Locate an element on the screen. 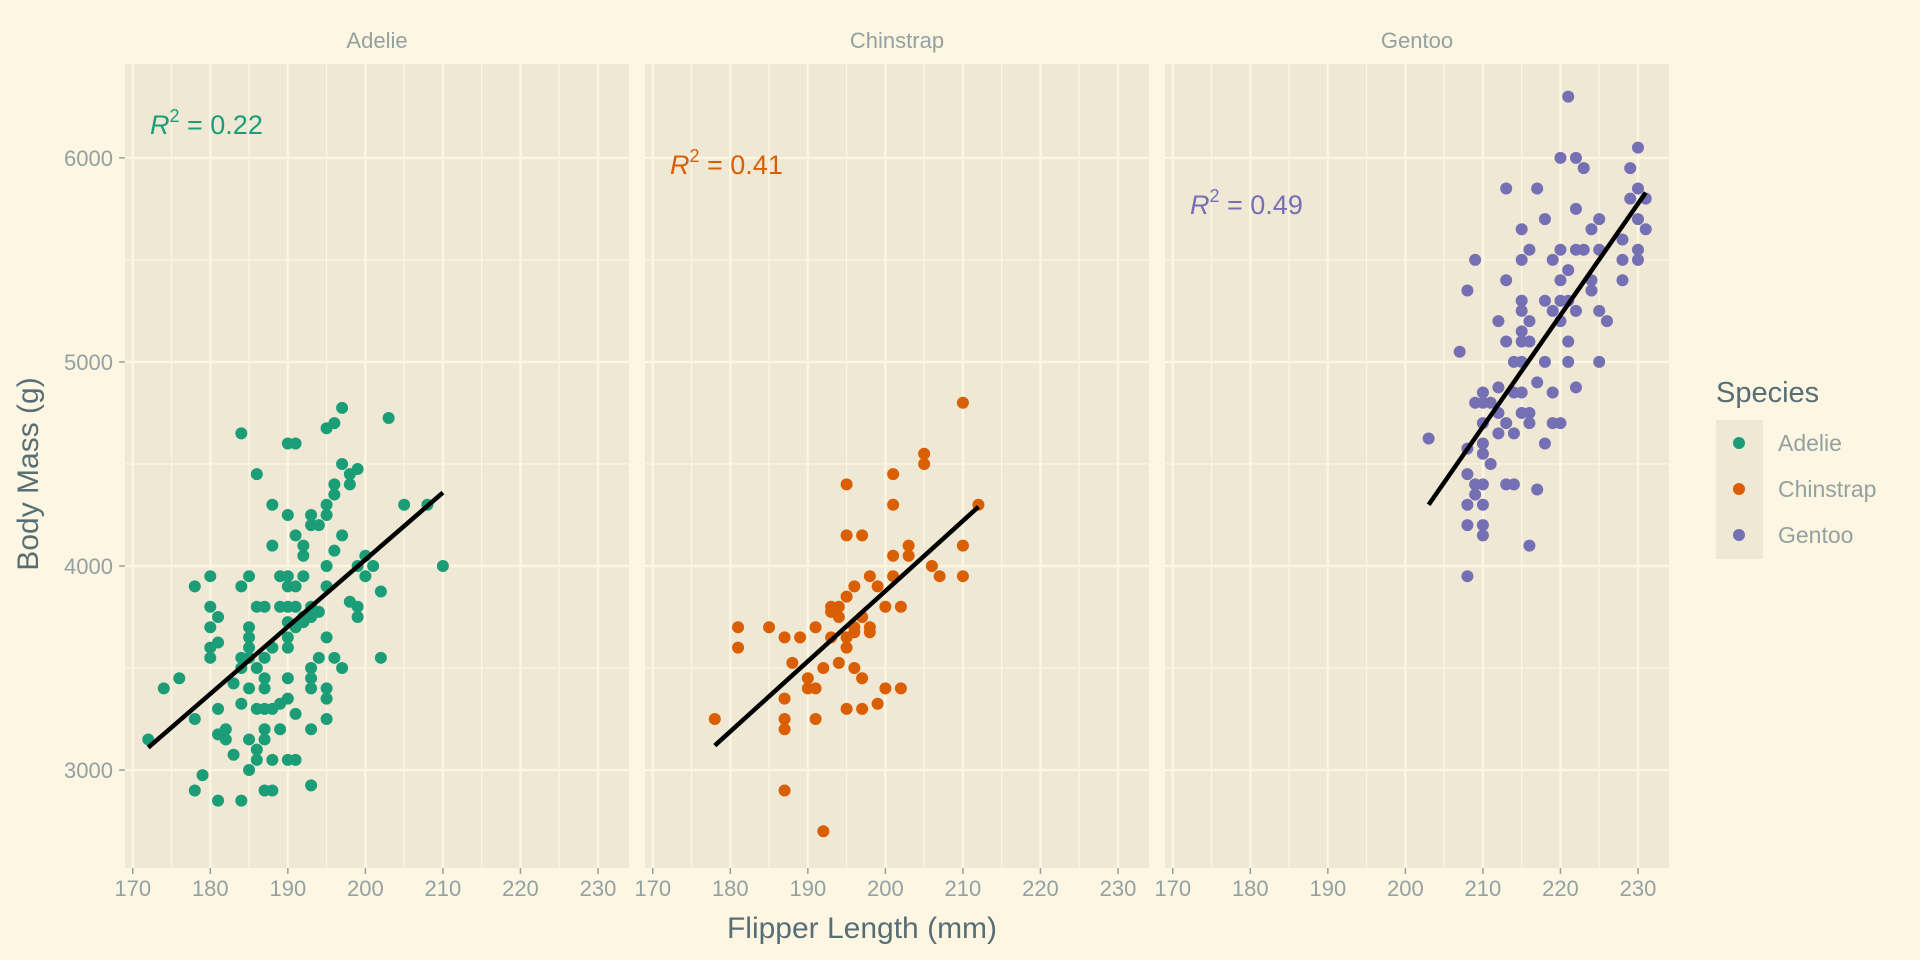 The height and width of the screenshot is (960, 1920). facet-label-chinstrap: Chinstrap is located at coordinates (897, 40).